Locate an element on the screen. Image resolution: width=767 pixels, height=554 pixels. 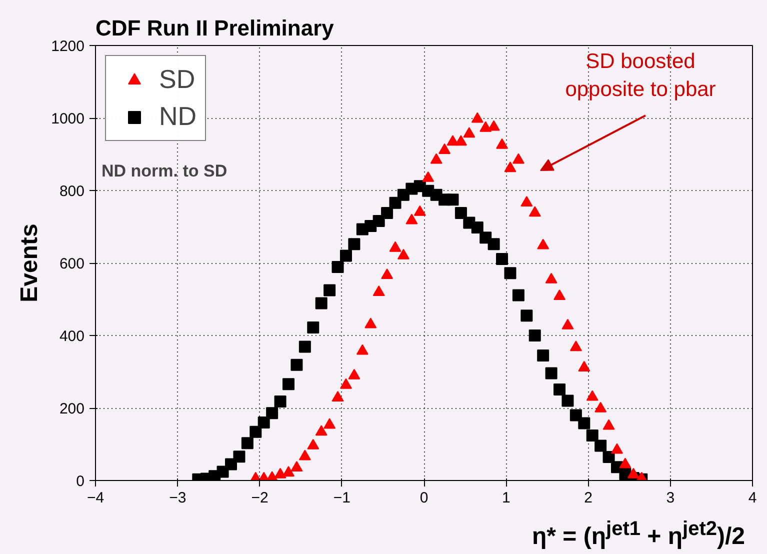
chart-title: CDF Run II Preliminary is located at coordinates (215, 28).